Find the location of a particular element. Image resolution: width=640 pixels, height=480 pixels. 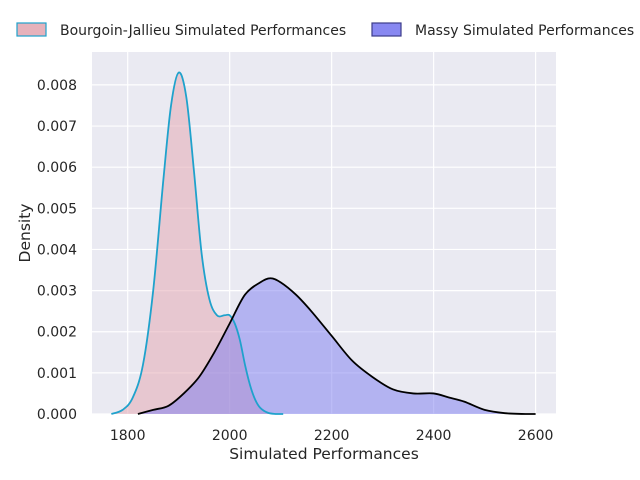

y-tick-label: 0.003 is located at coordinates (57, 292).